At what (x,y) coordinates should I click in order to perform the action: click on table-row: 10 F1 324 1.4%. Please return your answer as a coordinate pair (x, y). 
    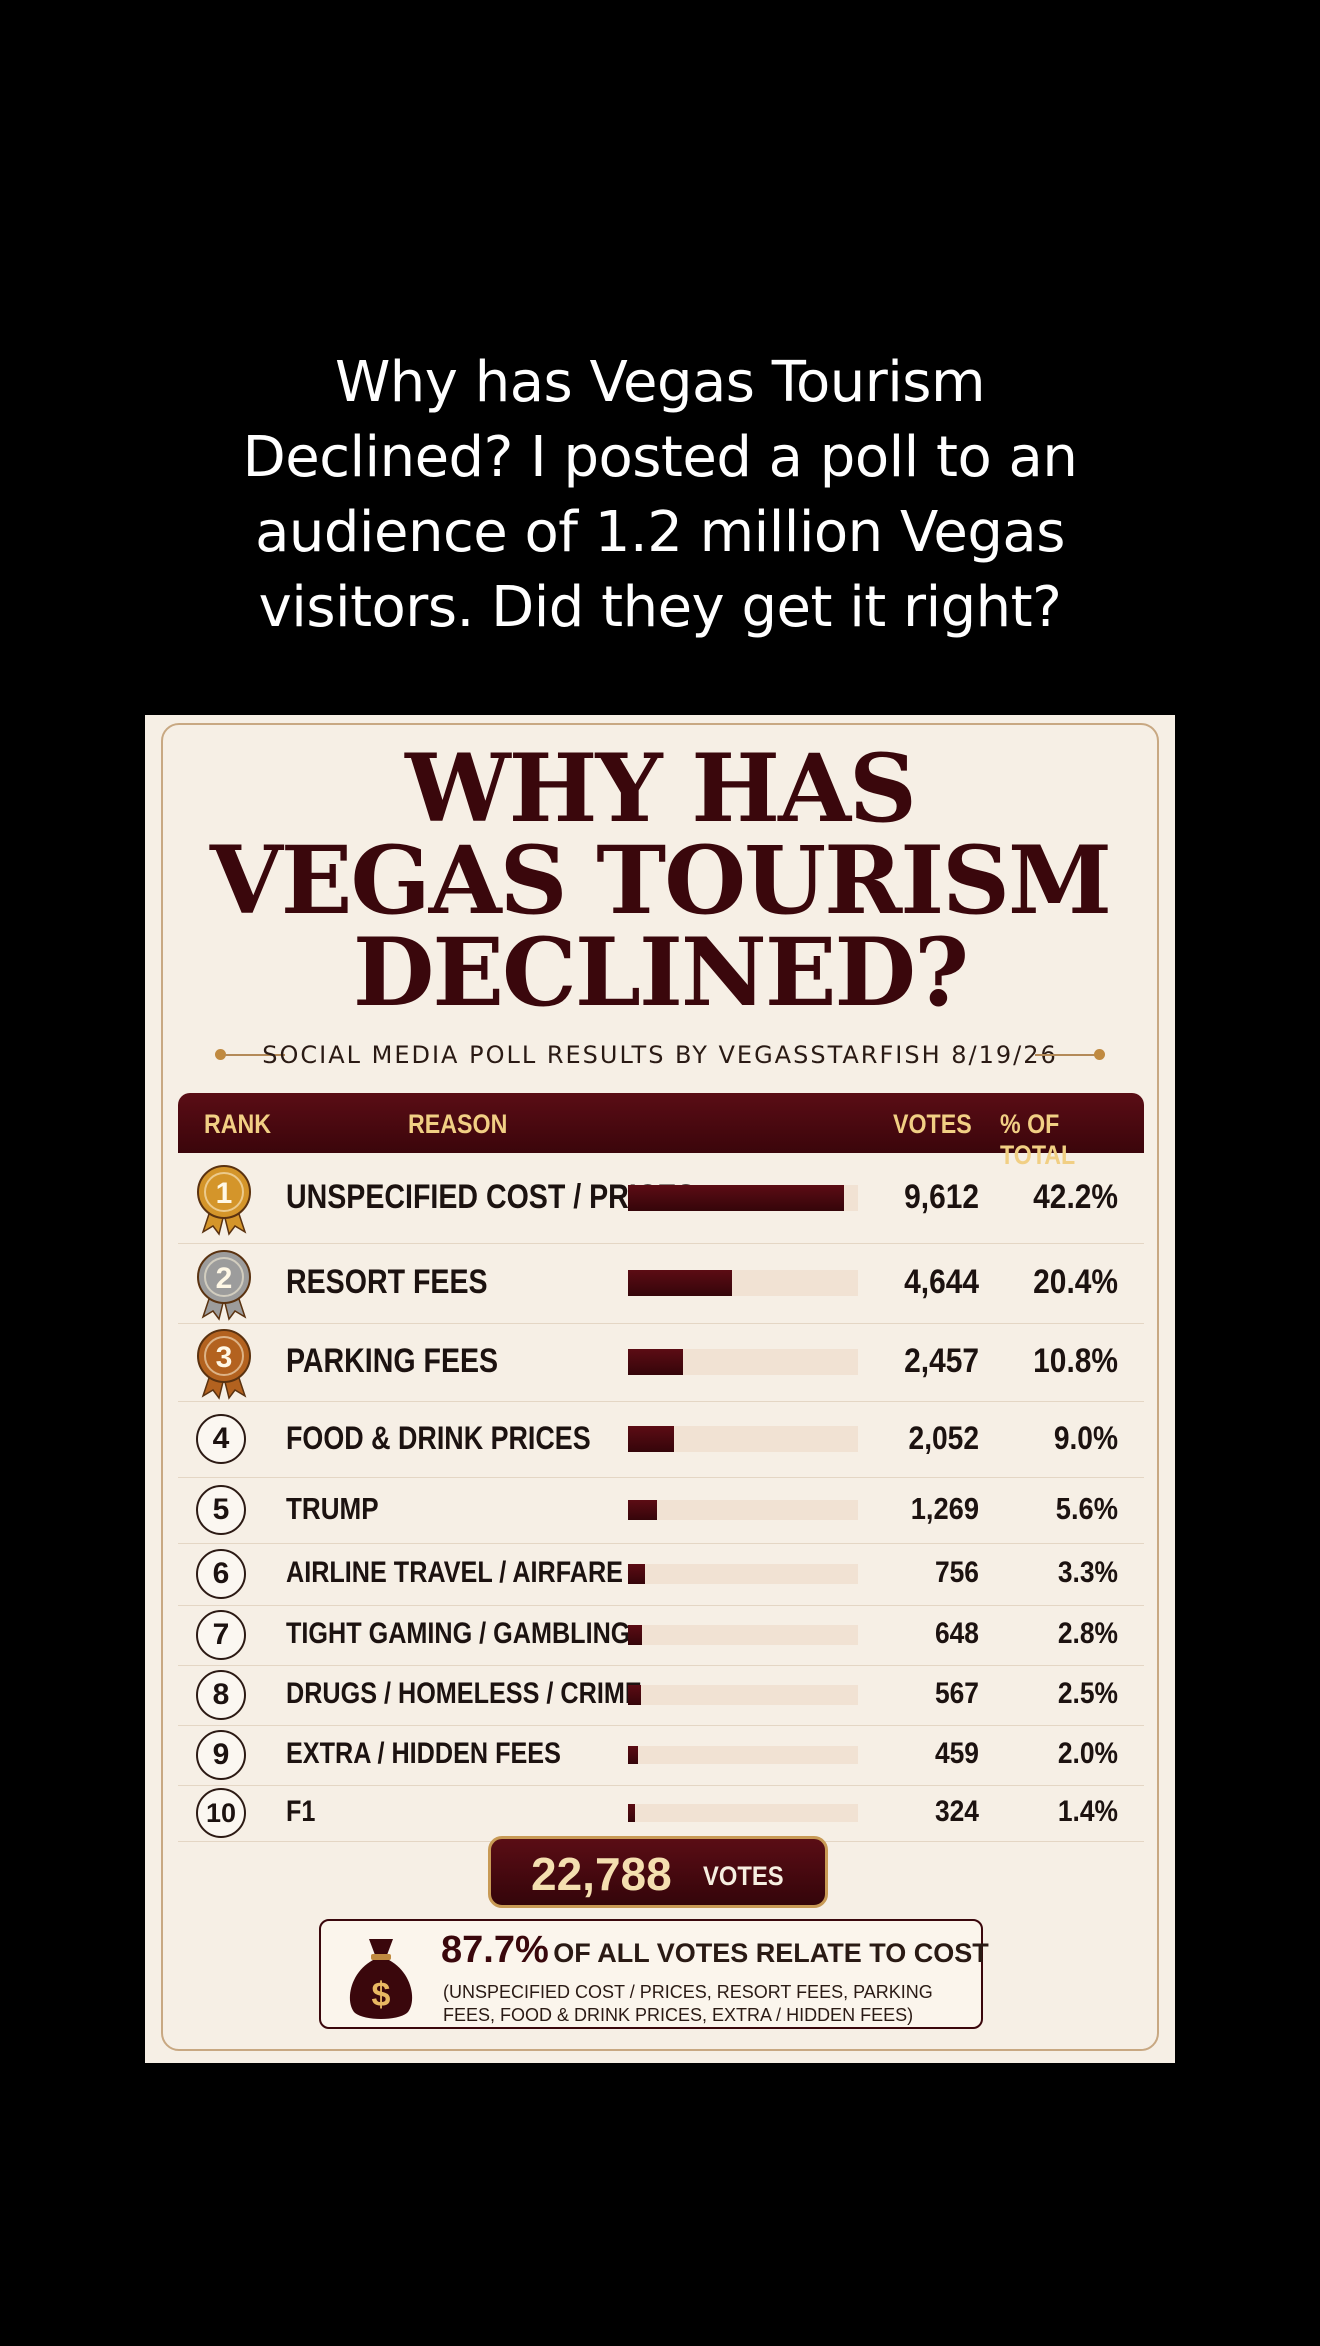
    Looking at the image, I should click on (661, 1813).